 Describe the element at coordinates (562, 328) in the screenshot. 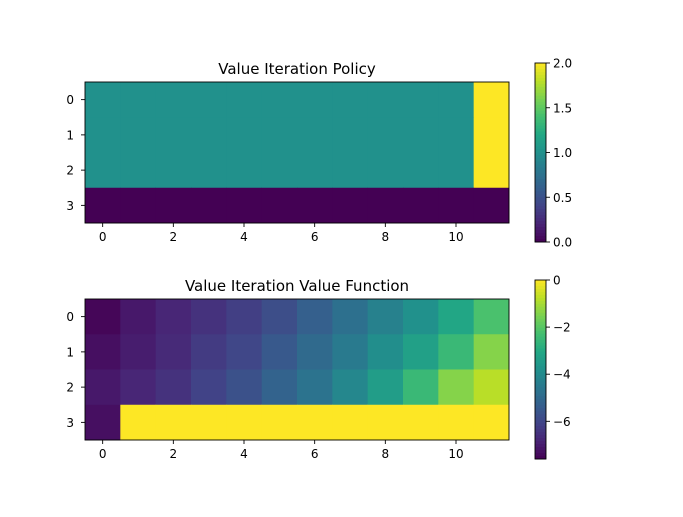

I see `colorbar-tick-label: −2` at that location.